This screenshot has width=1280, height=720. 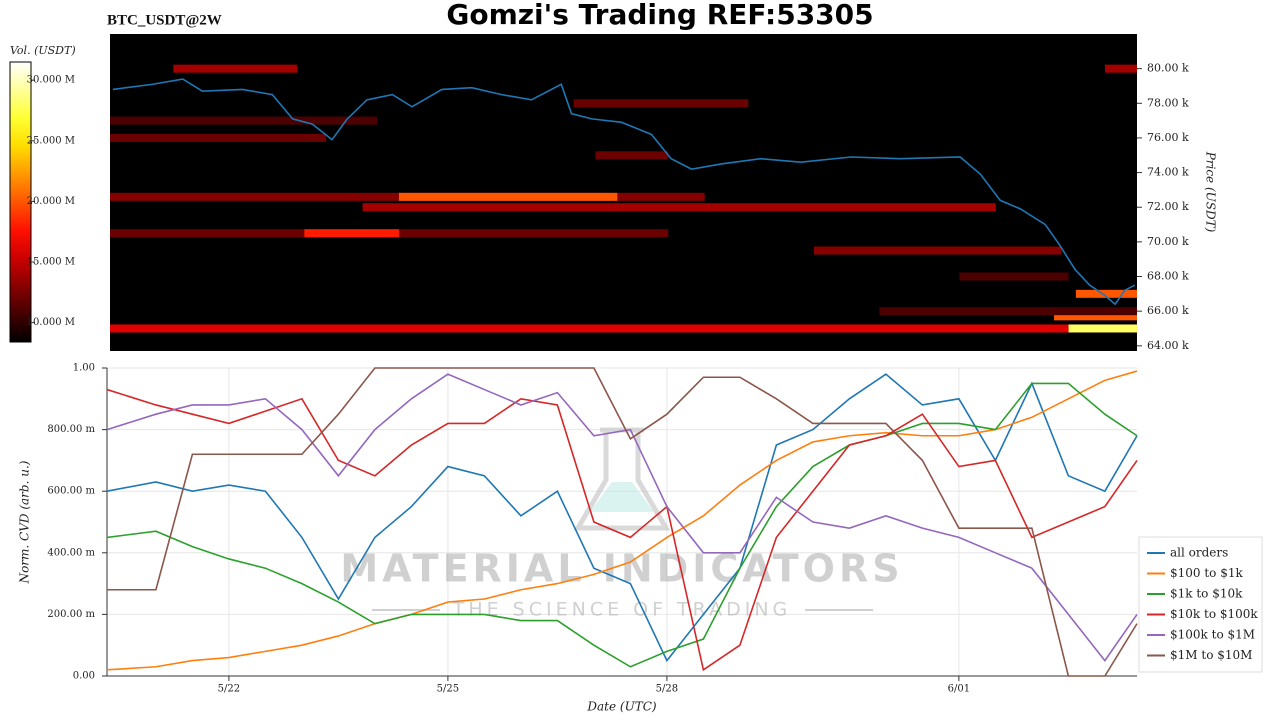 What do you see at coordinates (1168, 345) in the screenshot?
I see `y-tick-label: 64.00 k` at bounding box center [1168, 345].